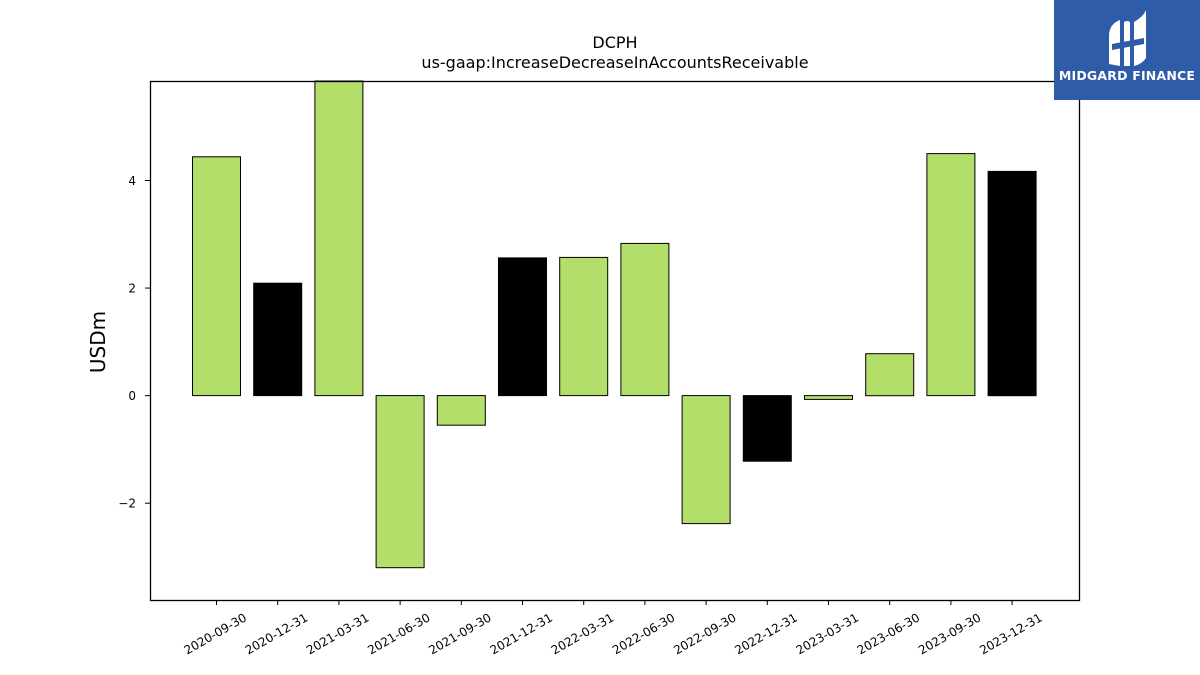  Describe the element at coordinates (614, 42) in the screenshot. I see `chart-title: DCPH` at that location.